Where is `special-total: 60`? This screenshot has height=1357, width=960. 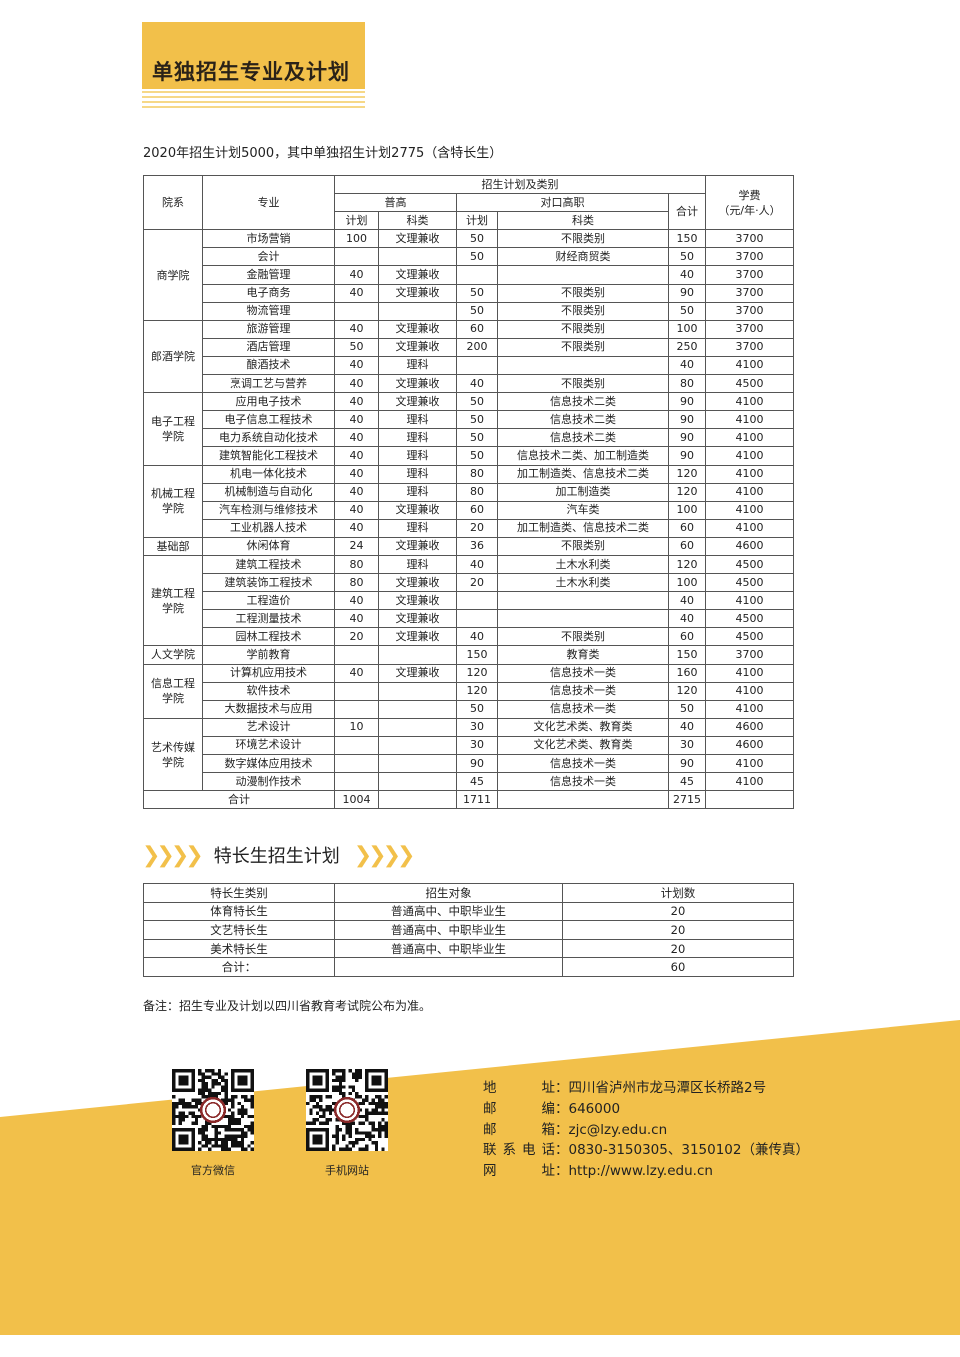
special-total: 60 is located at coordinates (678, 967).